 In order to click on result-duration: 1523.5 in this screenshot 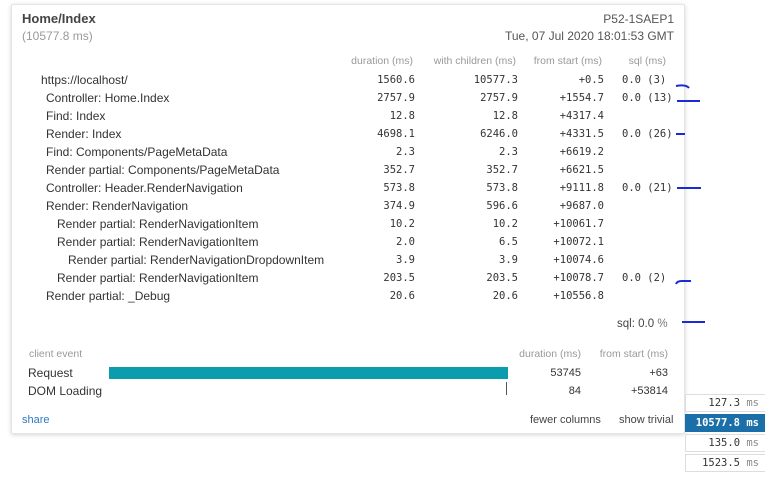, I will do `click(721, 463)`.